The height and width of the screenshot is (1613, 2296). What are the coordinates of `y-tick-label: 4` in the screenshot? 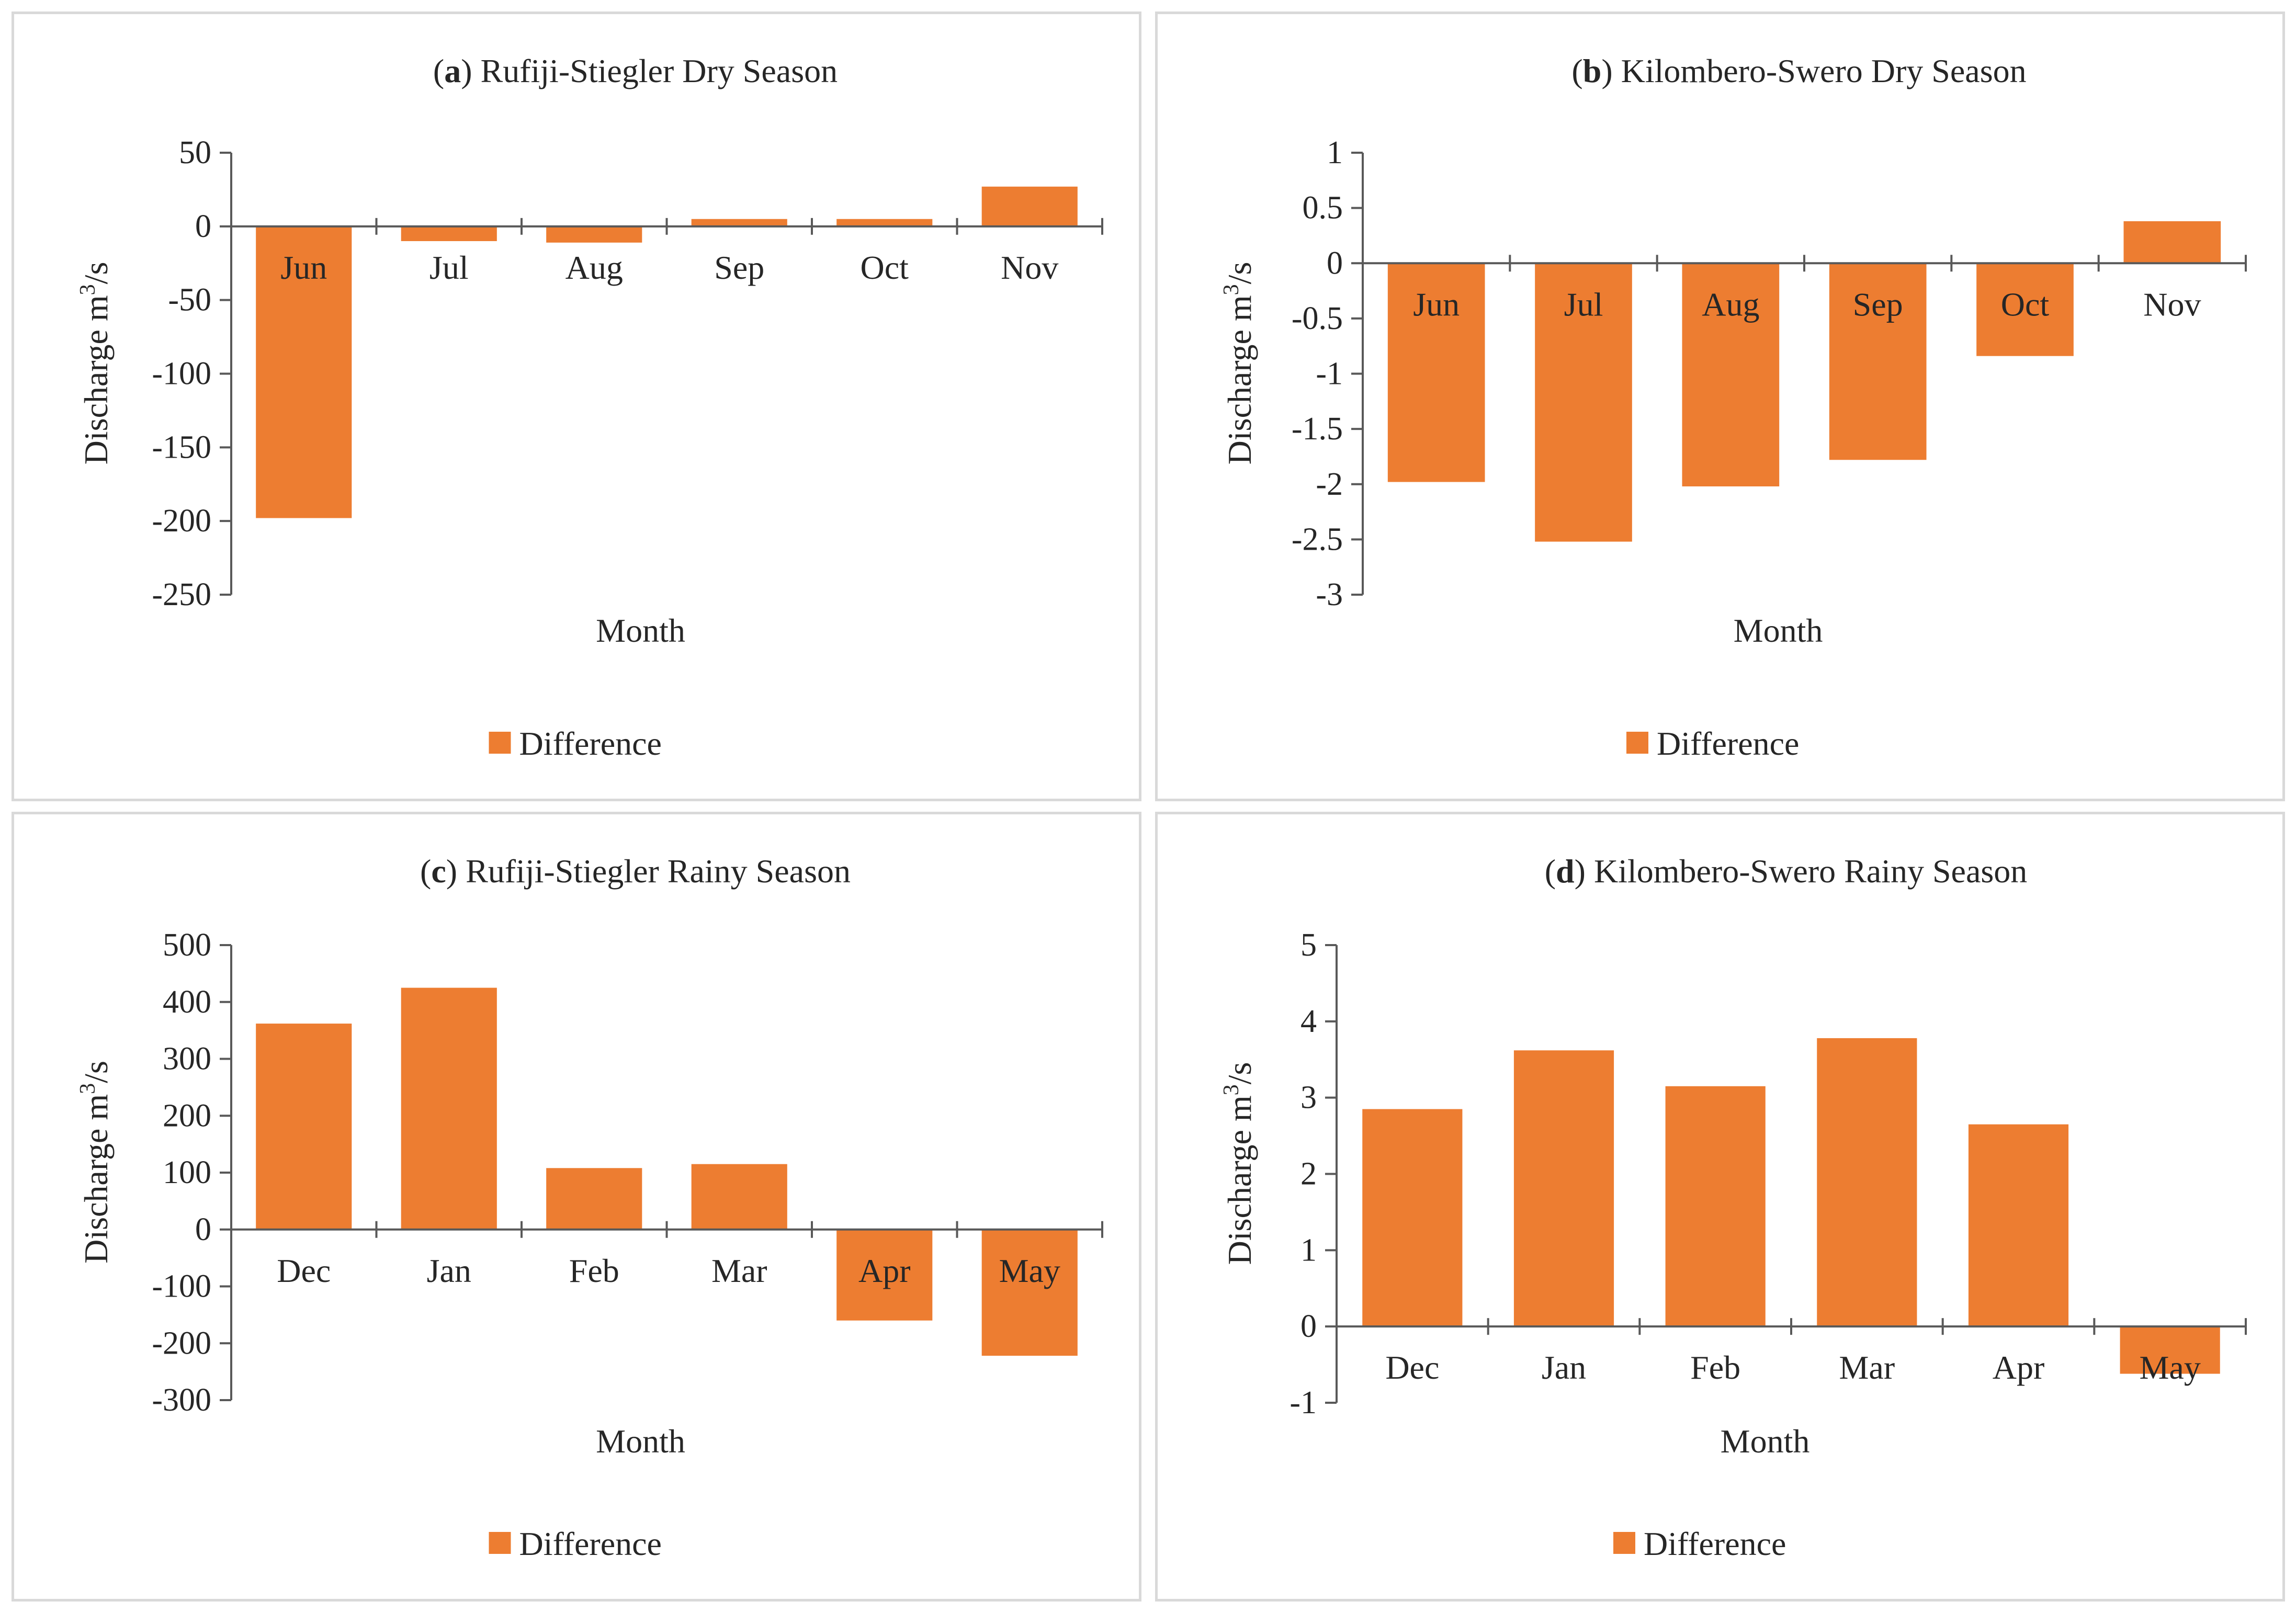 It's located at (1308, 1021).